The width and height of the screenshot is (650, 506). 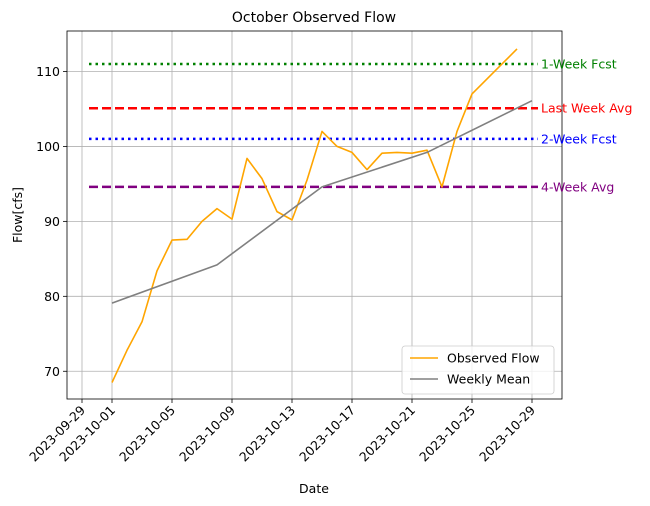 What do you see at coordinates (314, 18) in the screenshot?
I see `chart-title: October Observed Flow` at bounding box center [314, 18].